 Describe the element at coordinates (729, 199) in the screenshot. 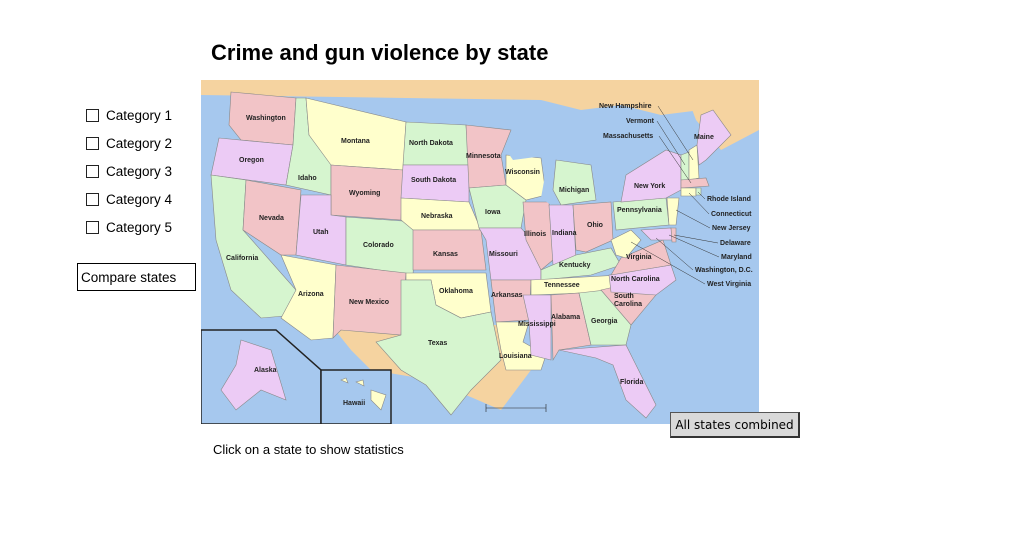

I see `label-rhode-island: Rhode Island` at that location.